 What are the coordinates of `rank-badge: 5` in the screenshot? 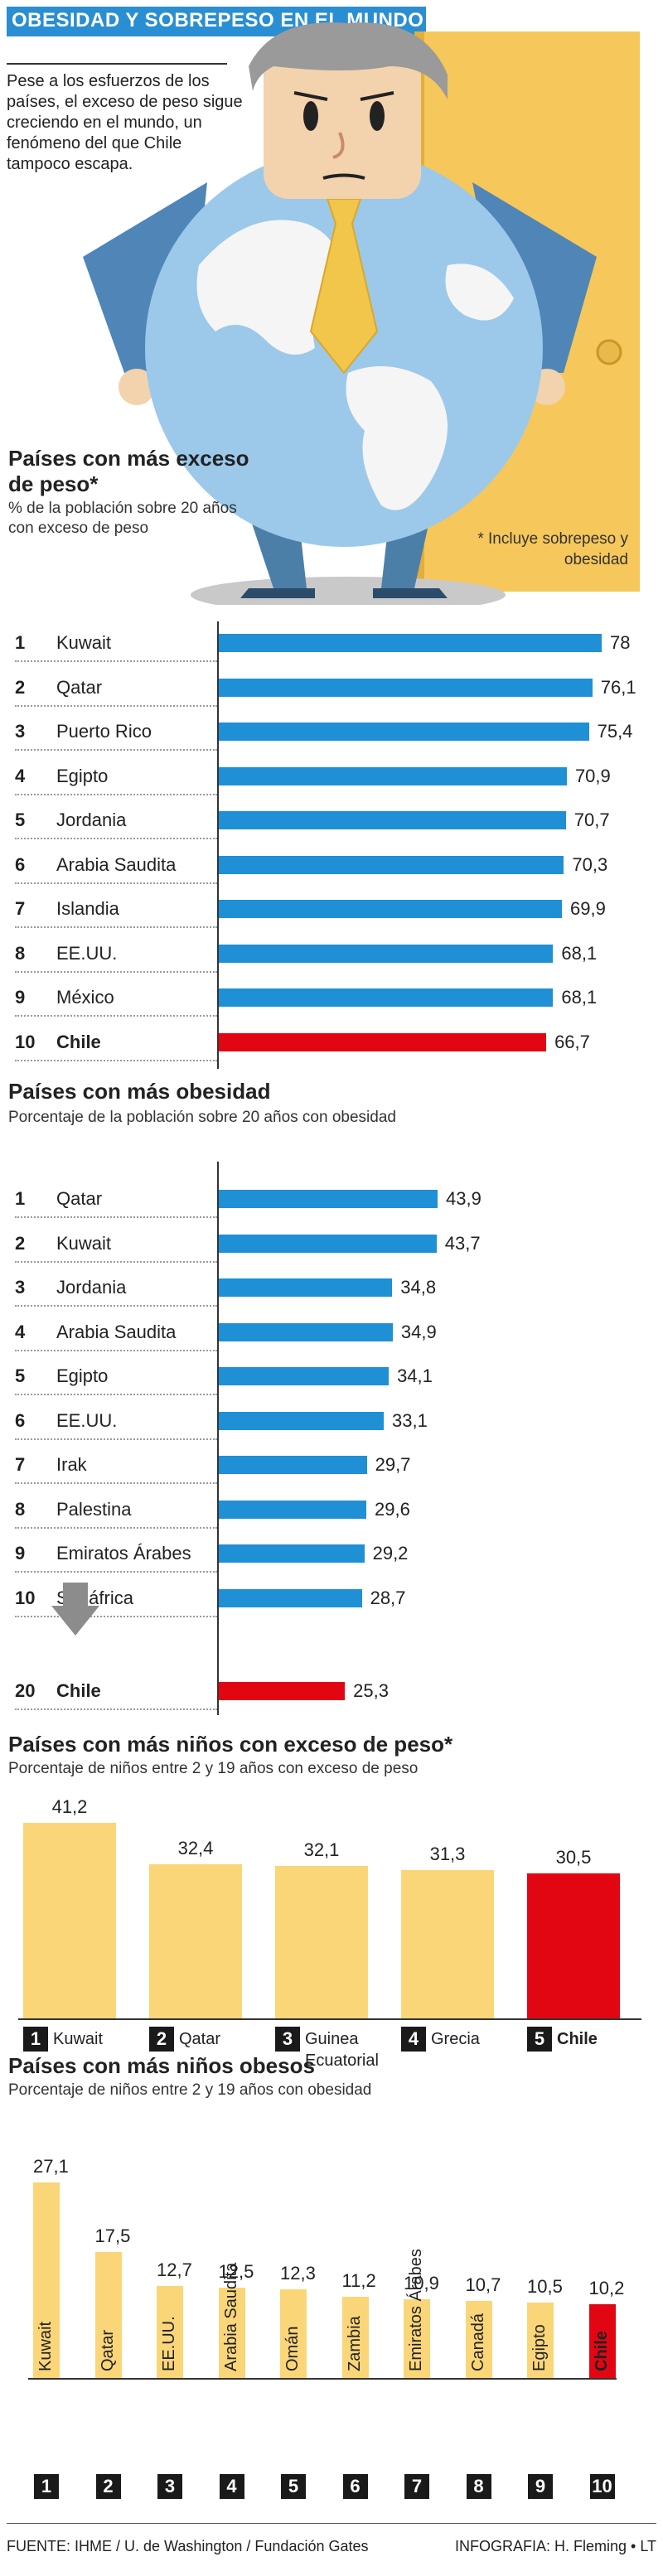 It's located at (293, 2486).